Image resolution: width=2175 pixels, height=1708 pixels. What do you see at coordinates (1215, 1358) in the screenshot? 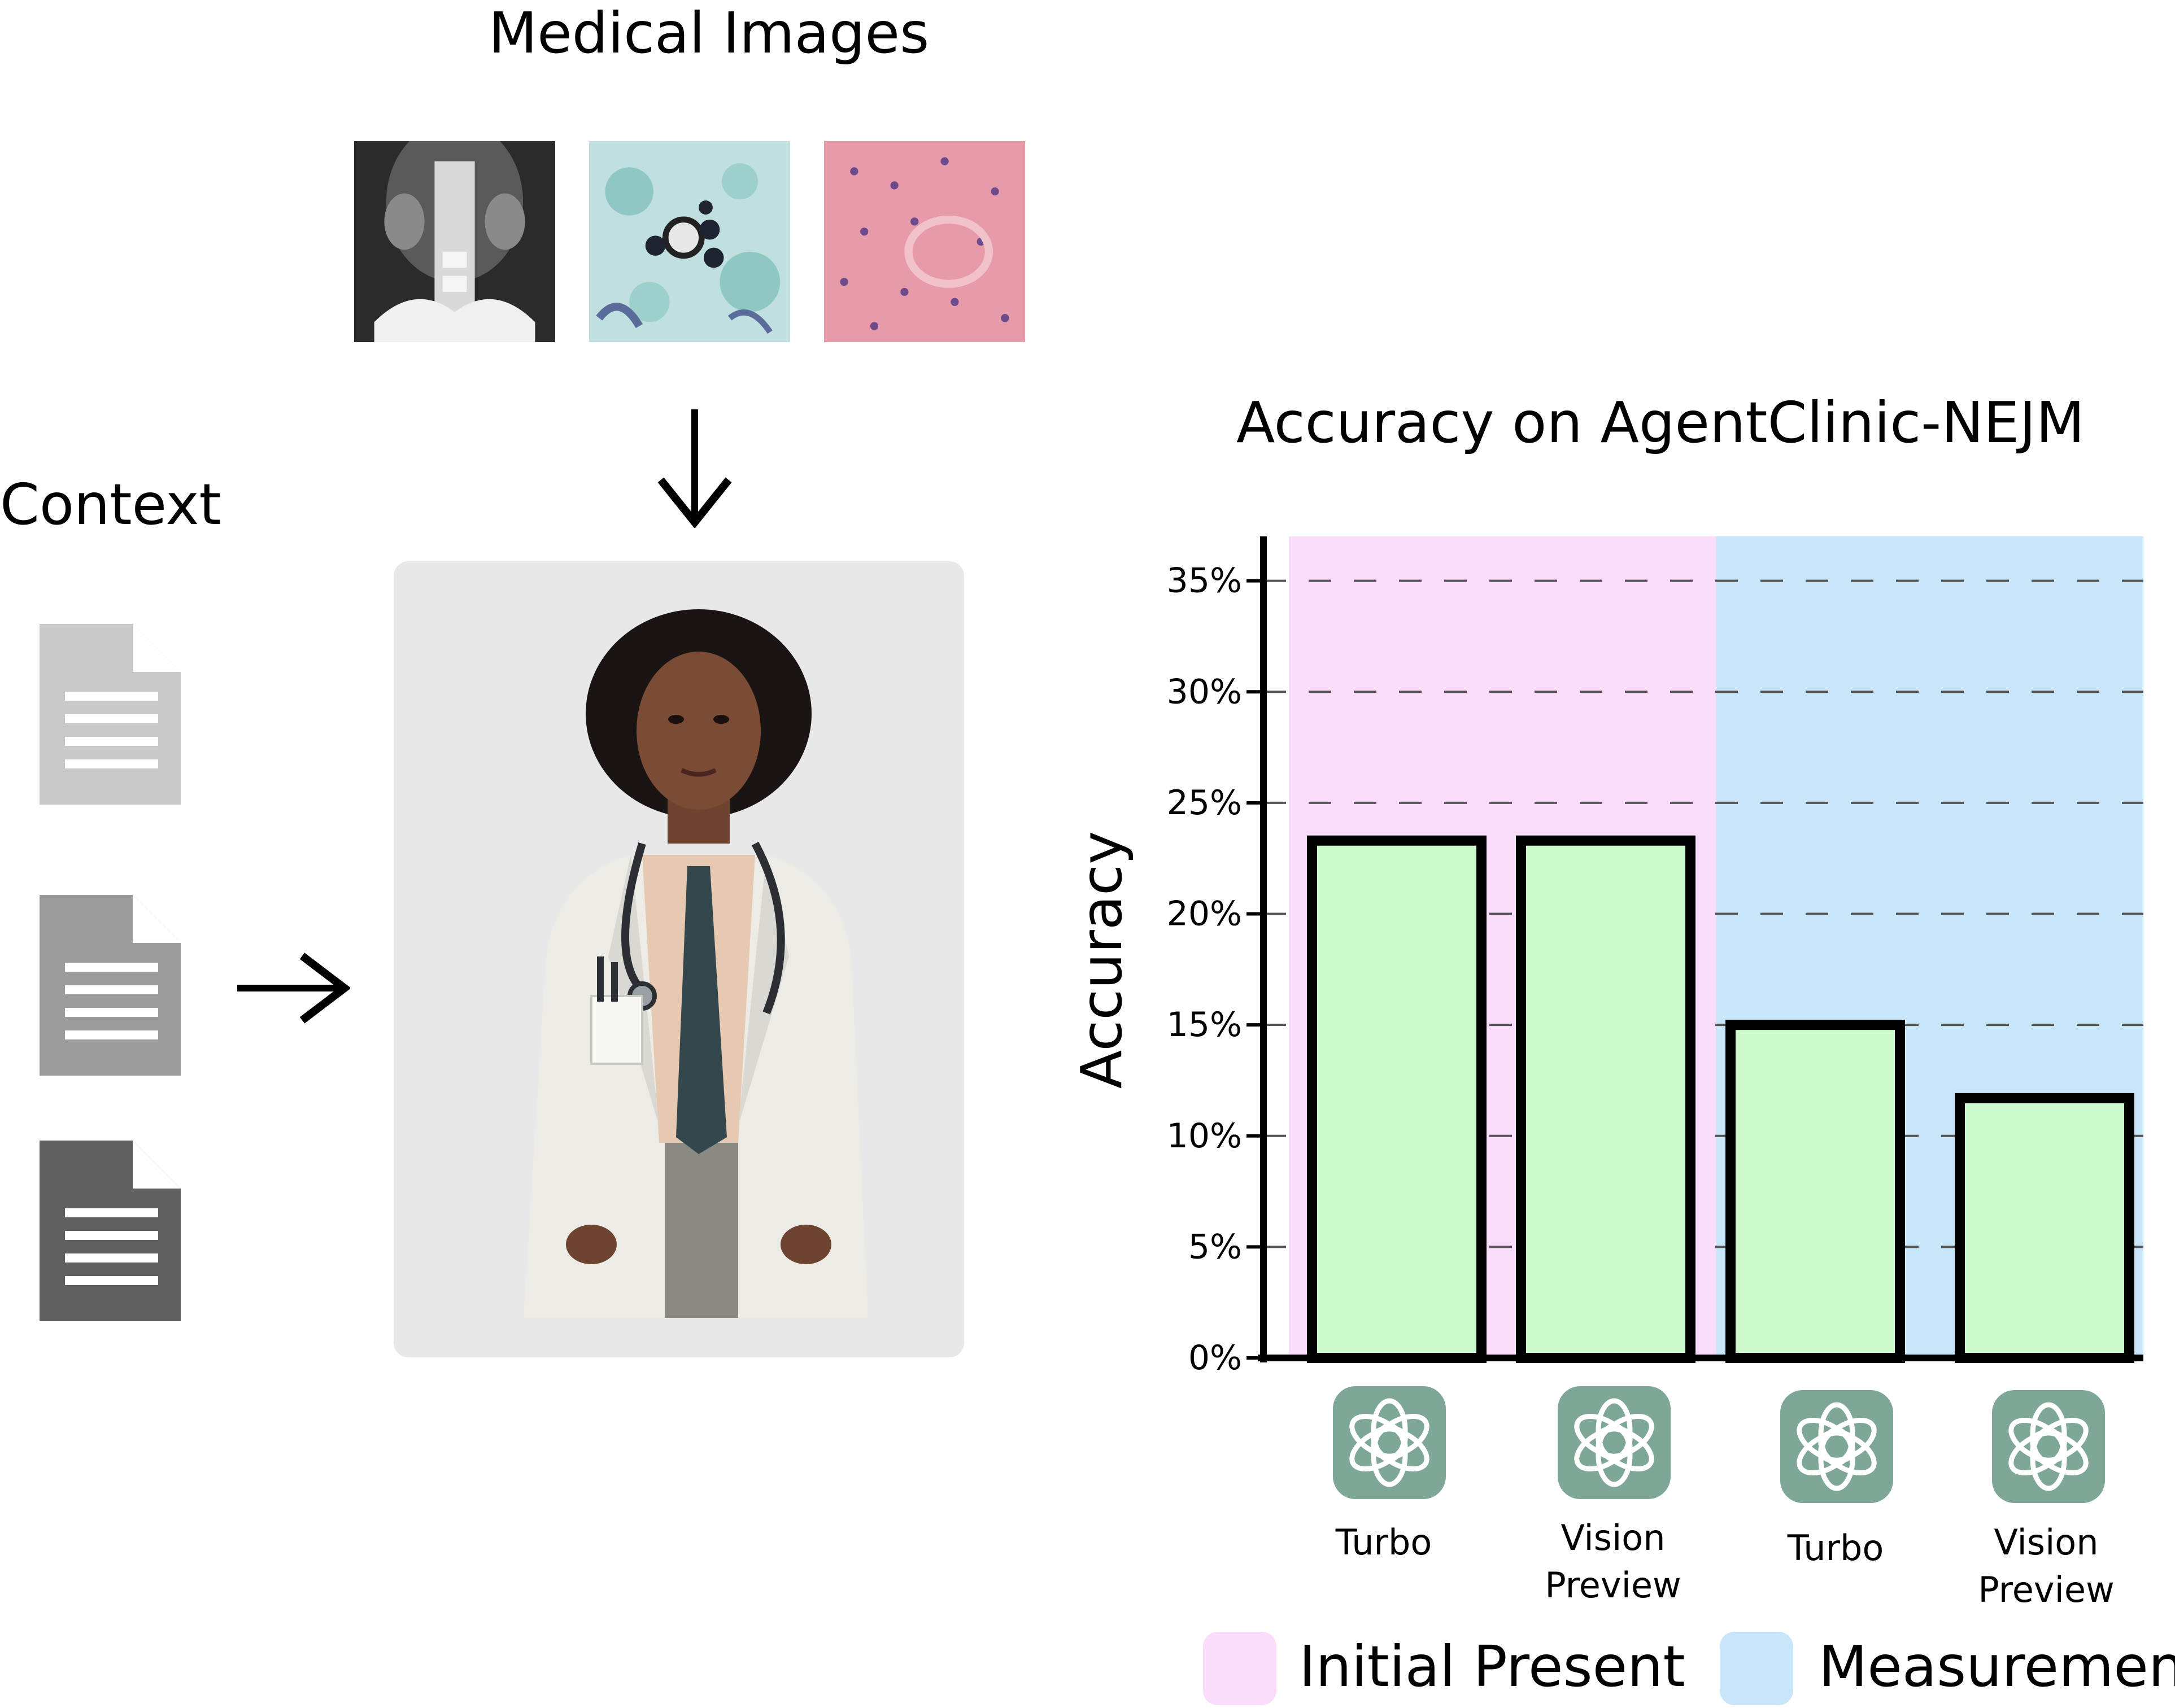
I see `y-tick-label: 0%` at bounding box center [1215, 1358].